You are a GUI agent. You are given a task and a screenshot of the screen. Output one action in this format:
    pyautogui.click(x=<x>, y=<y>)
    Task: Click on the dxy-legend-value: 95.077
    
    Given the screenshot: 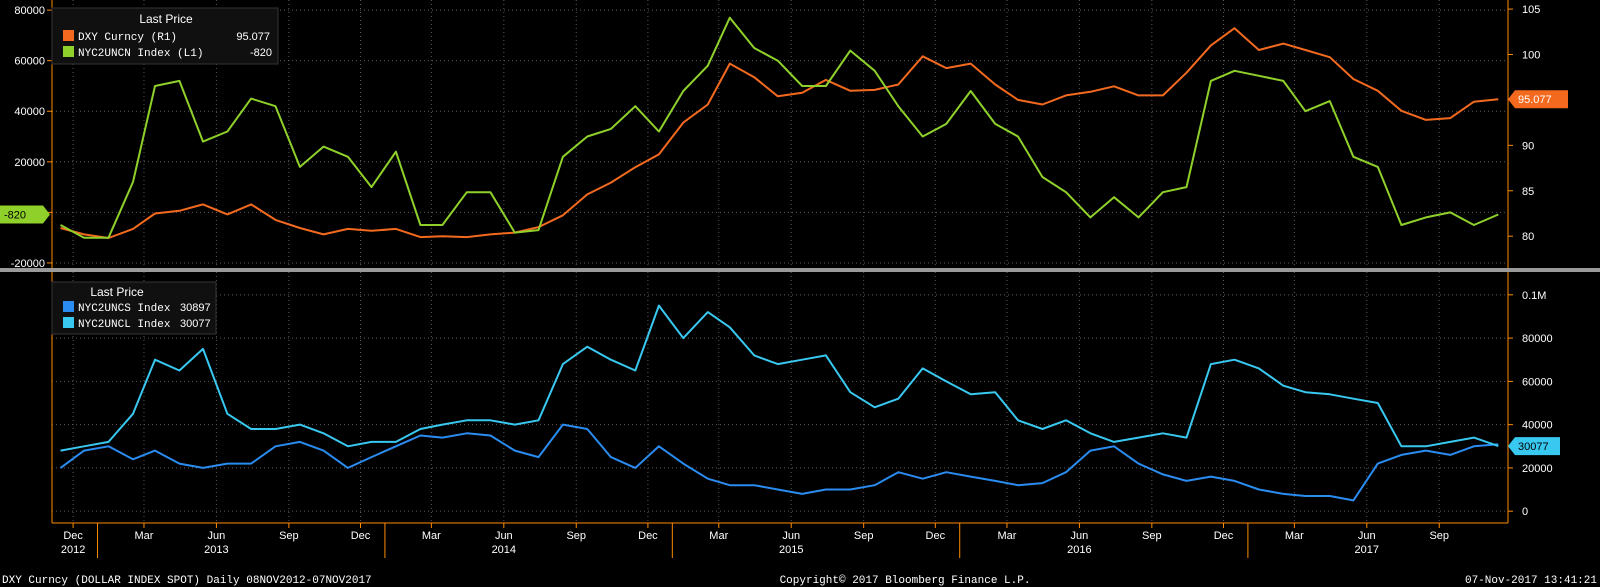 What is the action you would take?
    pyautogui.click(x=253, y=37)
    